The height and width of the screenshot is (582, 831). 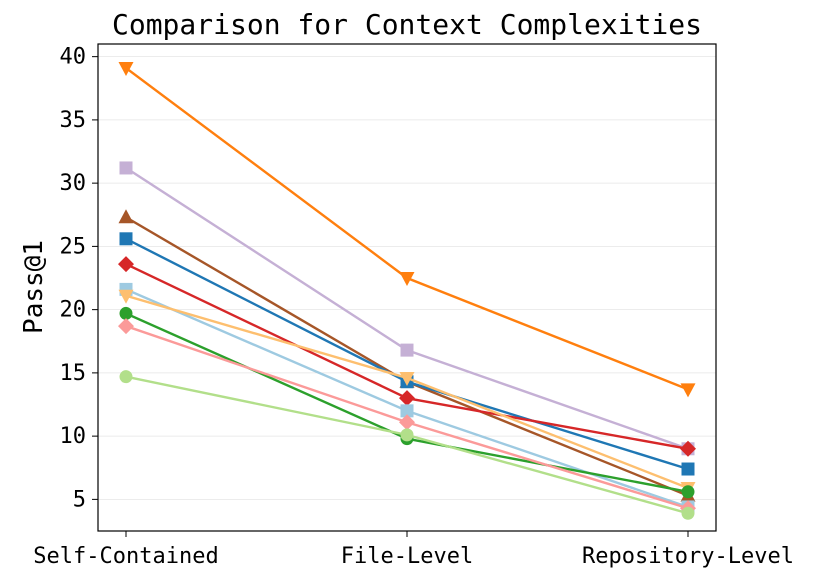 What do you see at coordinates (688, 556) in the screenshot?
I see `x-tick-label: Repository-Level` at bounding box center [688, 556].